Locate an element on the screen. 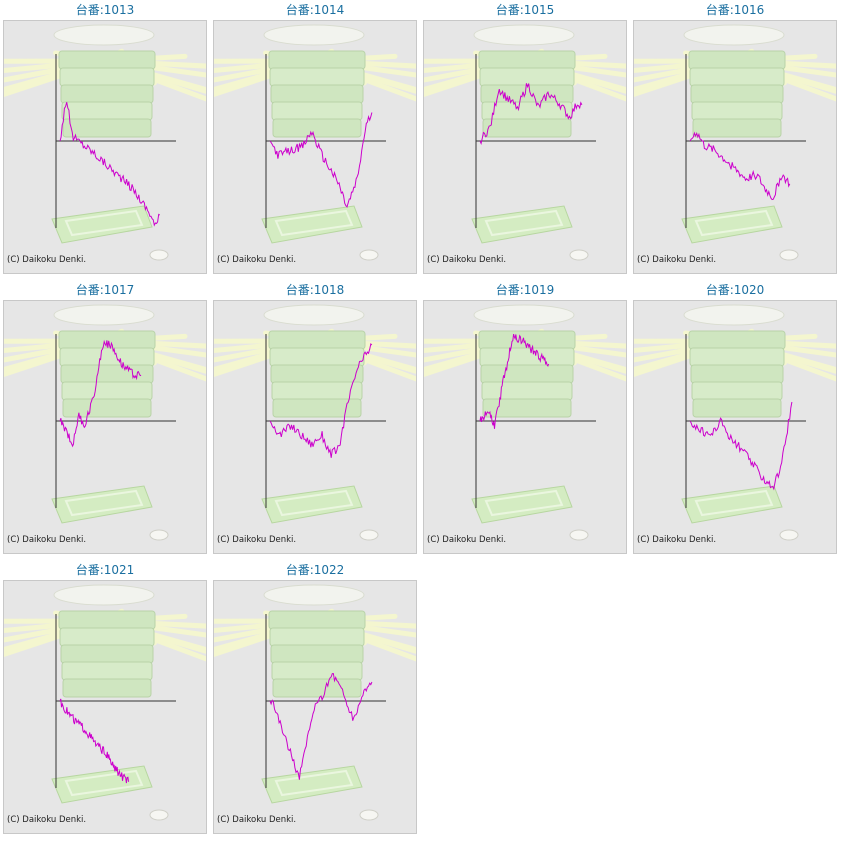 The width and height of the screenshot is (841, 841). machine-number-link: 台番:1018 is located at coordinates (315, 290).